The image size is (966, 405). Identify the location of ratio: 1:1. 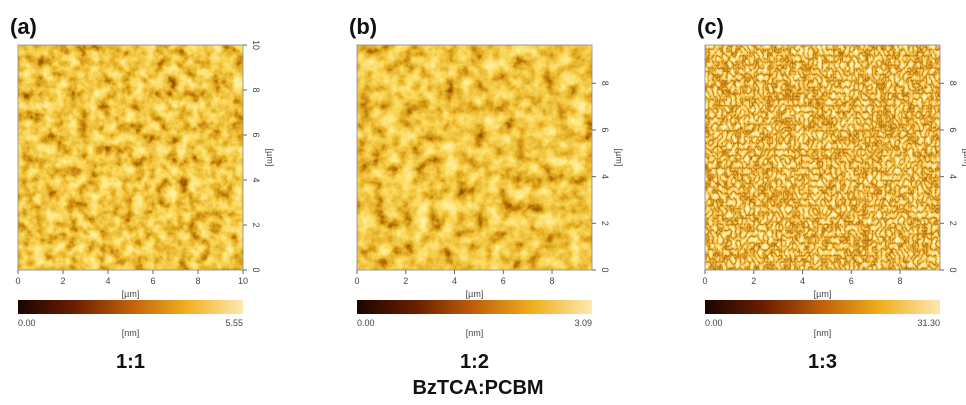
(130, 362).